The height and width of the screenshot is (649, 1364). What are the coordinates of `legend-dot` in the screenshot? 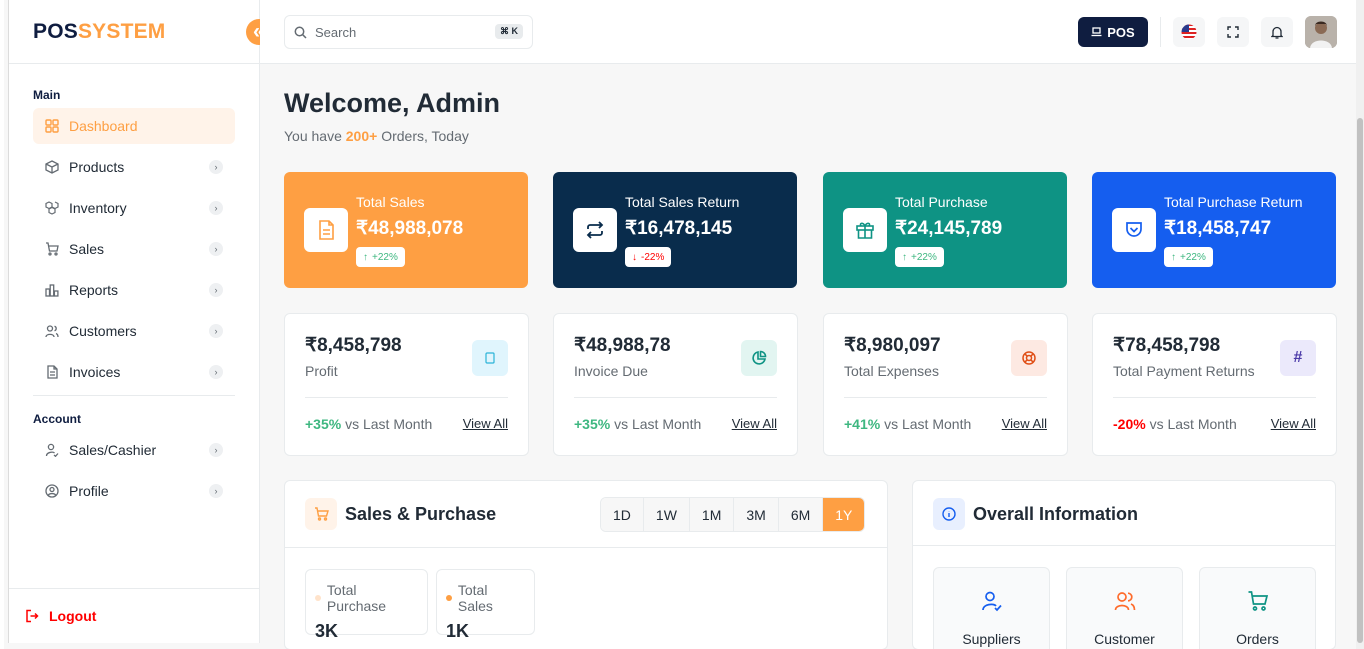 It's located at (318, 598).